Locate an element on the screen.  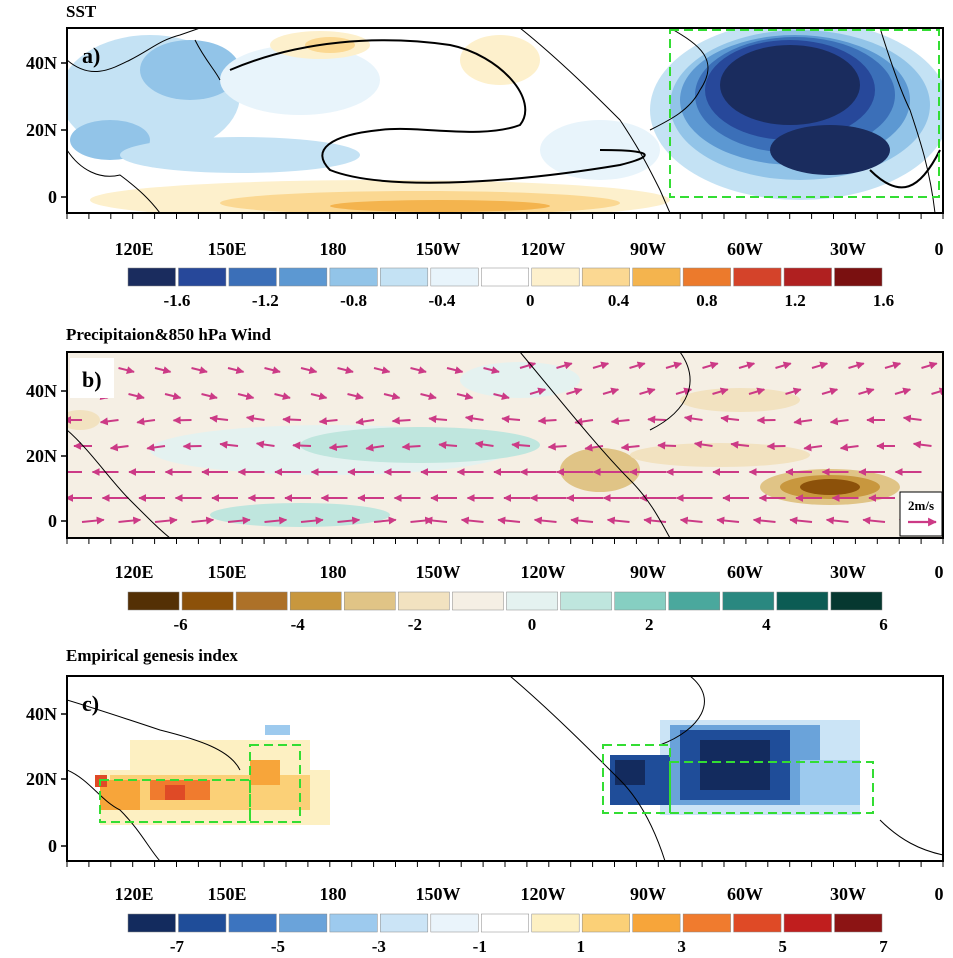
colorbar-label: -7 is located at coordinates (177, 946).